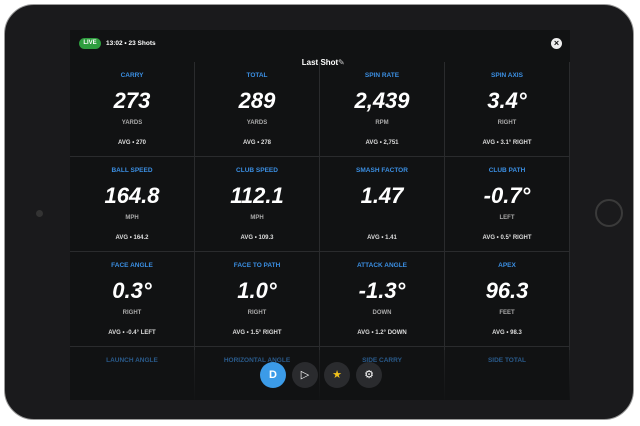 This screenshot has width=640, height=426. I want to click on metric-label: FACE ANGLE, so click(132, 265).